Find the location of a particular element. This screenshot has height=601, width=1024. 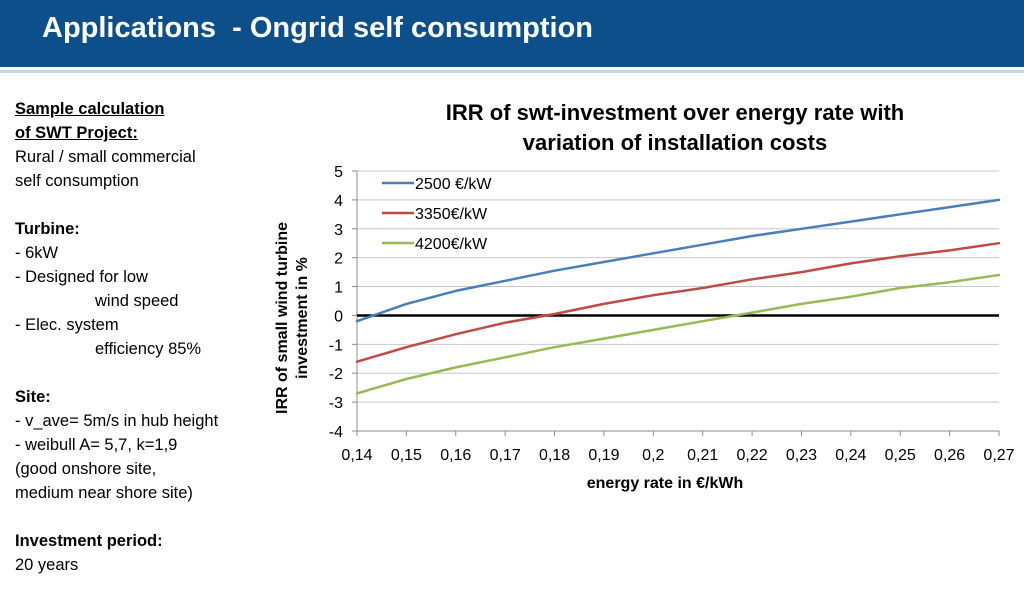

site-line-4: medium near shore site) is located at coordinates (104, 493).